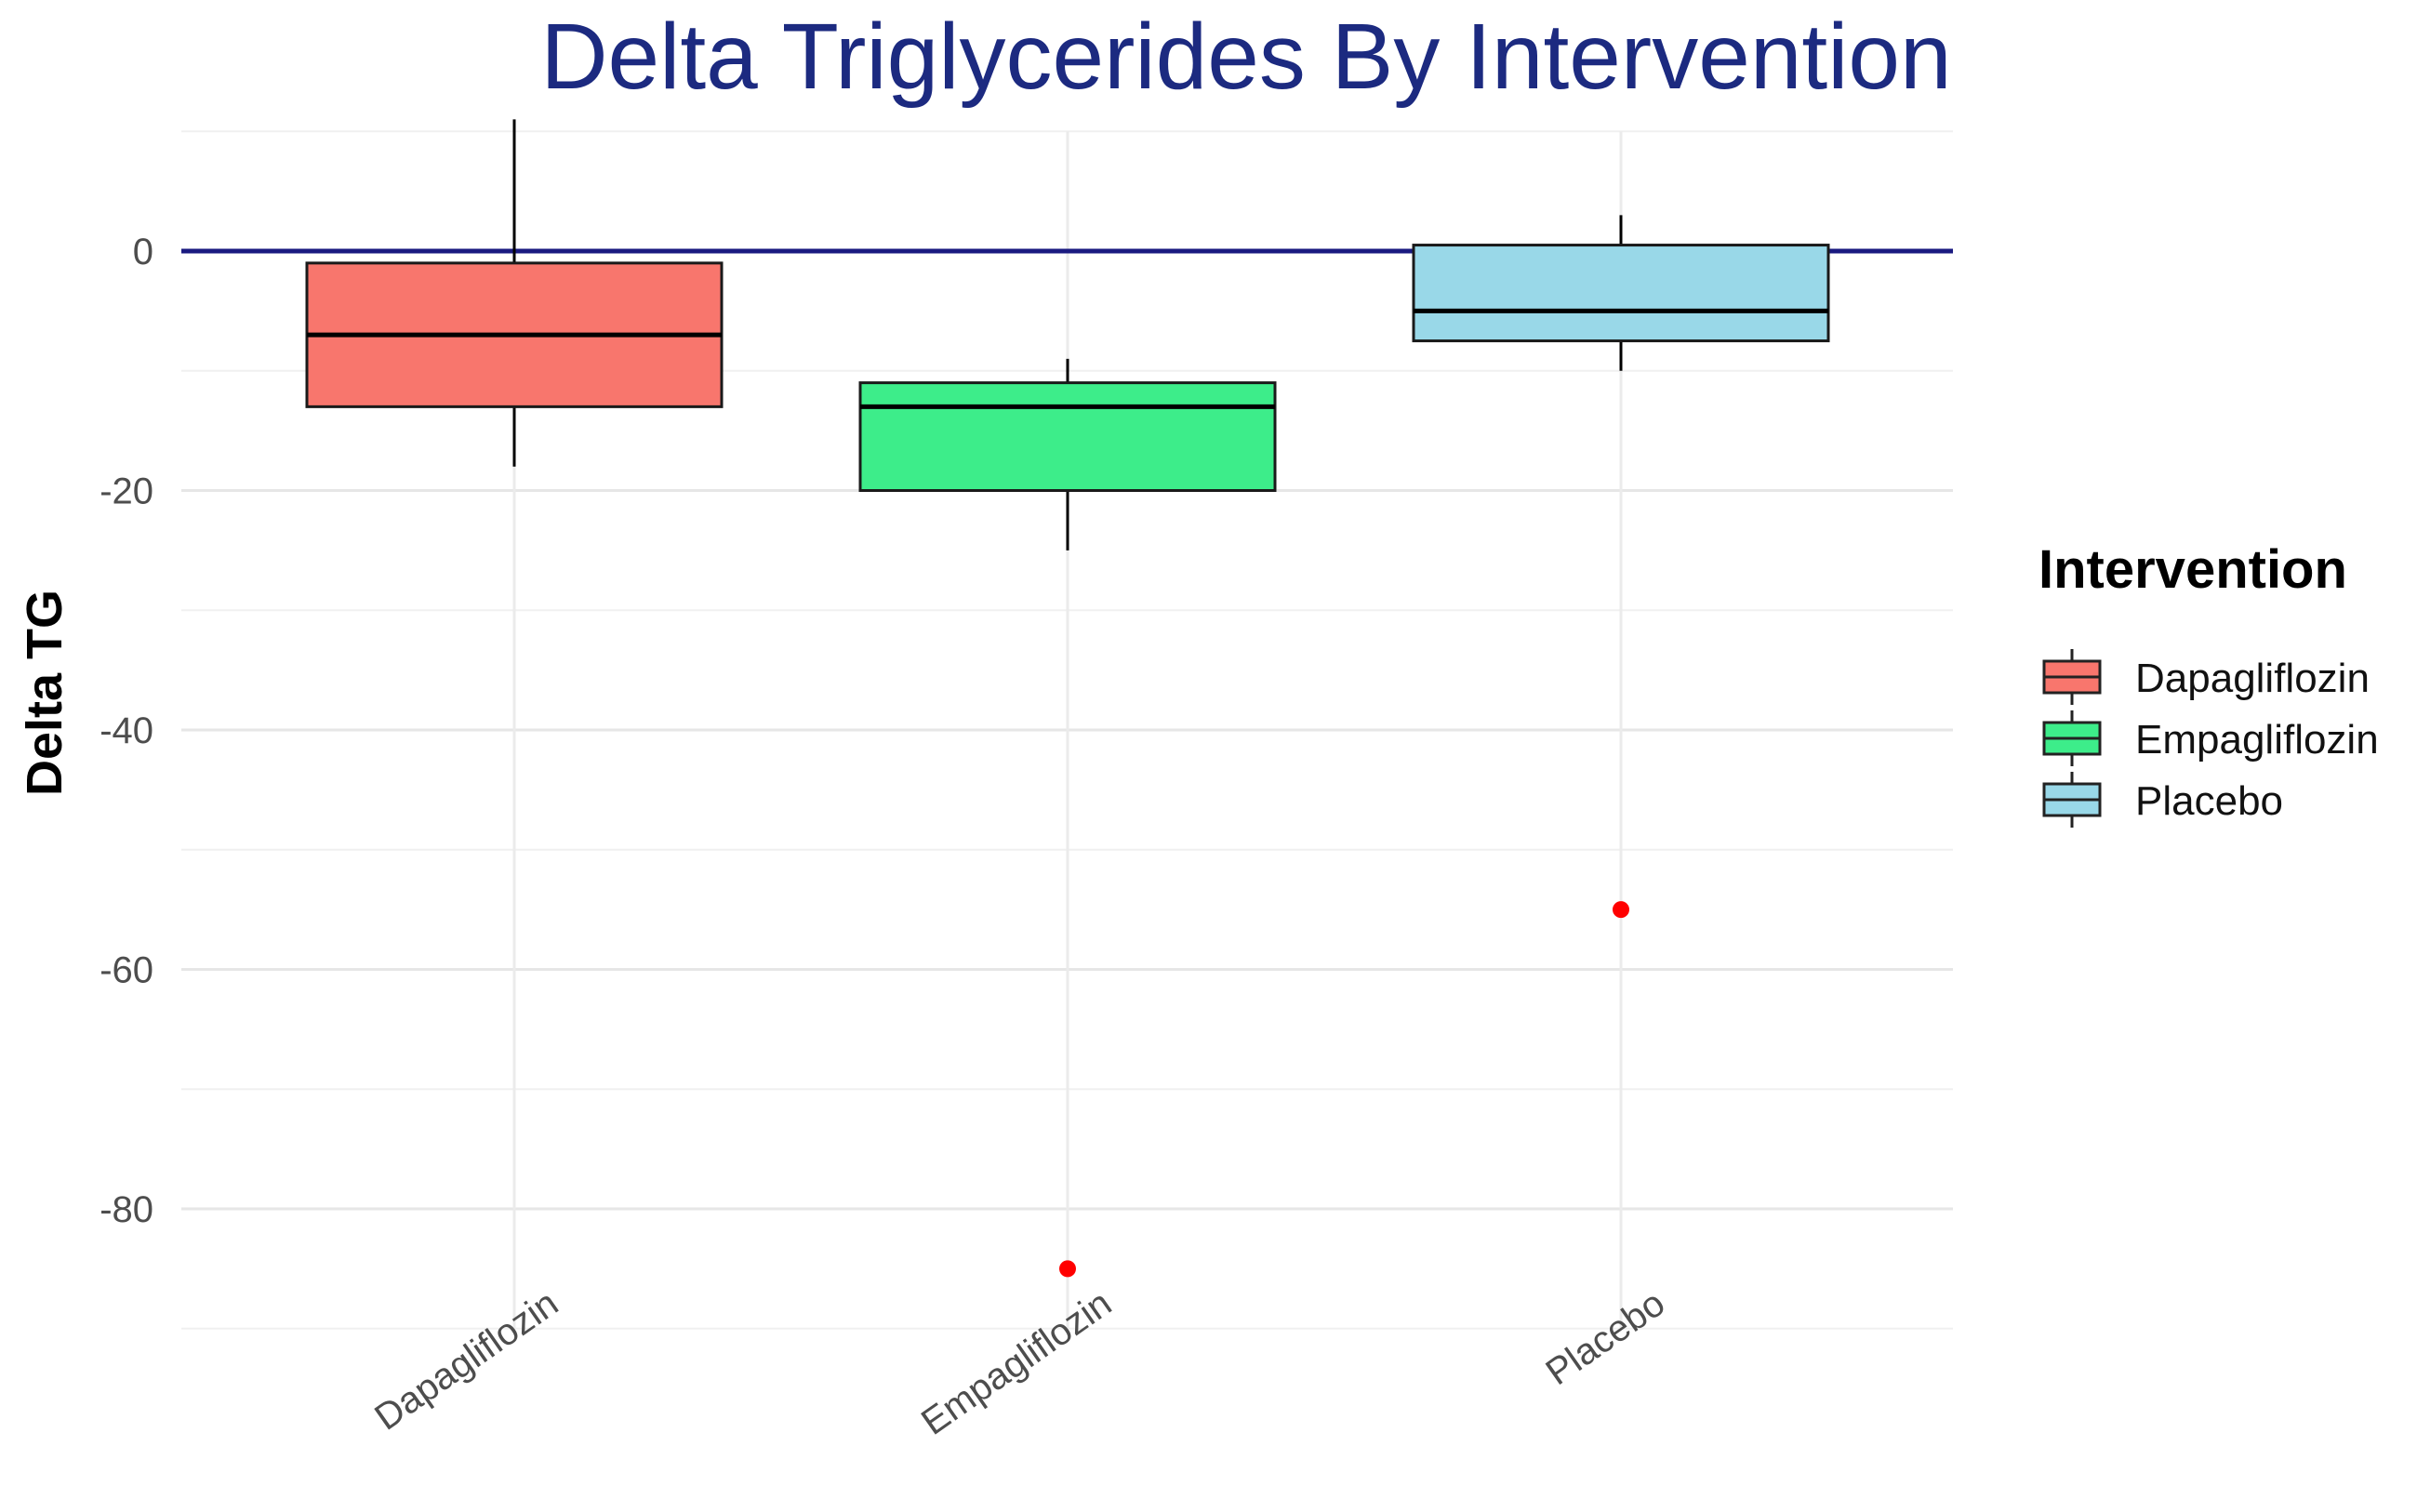 Image resolution: width=2417 pixels, height=1512 pixels. Describe the element at coordinates (2257, 740) in the screenshot. I see `legend-label-empagliflozin: Empagliflozin` at that location.